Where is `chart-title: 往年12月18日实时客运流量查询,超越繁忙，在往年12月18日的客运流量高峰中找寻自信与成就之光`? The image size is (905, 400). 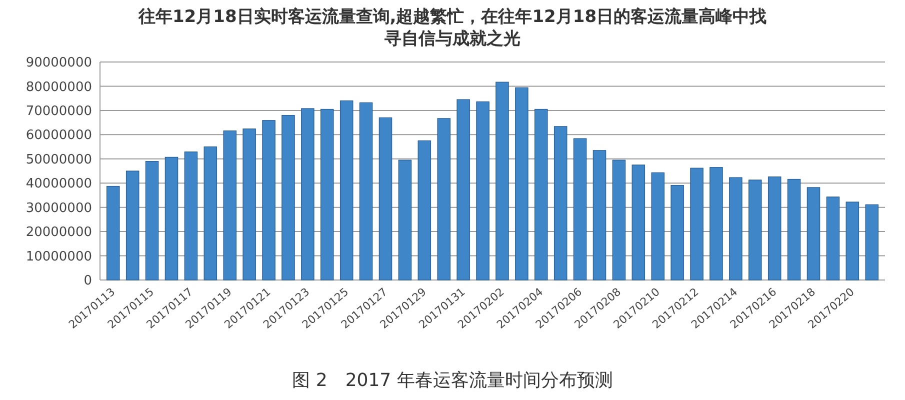
chart-title: 往年12月18日实时客运流量查询,超越繁忙，在往年12月18日的客运流量高峰中找寻自信与成就之光 is located at coordinates (452, 28).